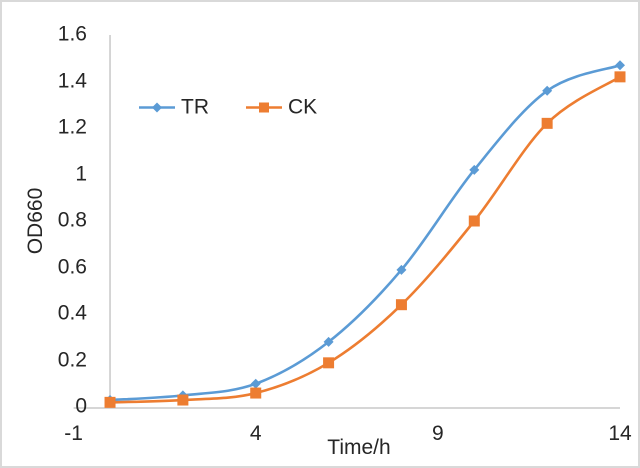  I want to click on y-tick-label: 1.4, so click(72, 81).